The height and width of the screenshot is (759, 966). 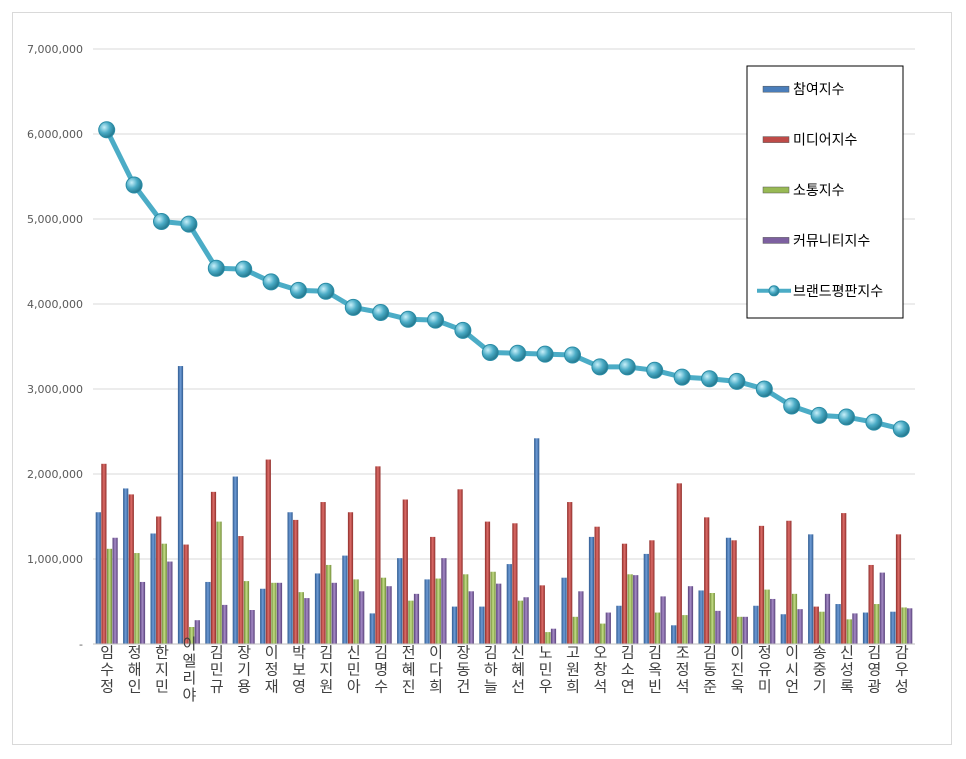 What do you see at coordinates (142, 612) in the screenshot?
I see `bar-커뮤니티지수-정해인` at bounding box center [142, 612].